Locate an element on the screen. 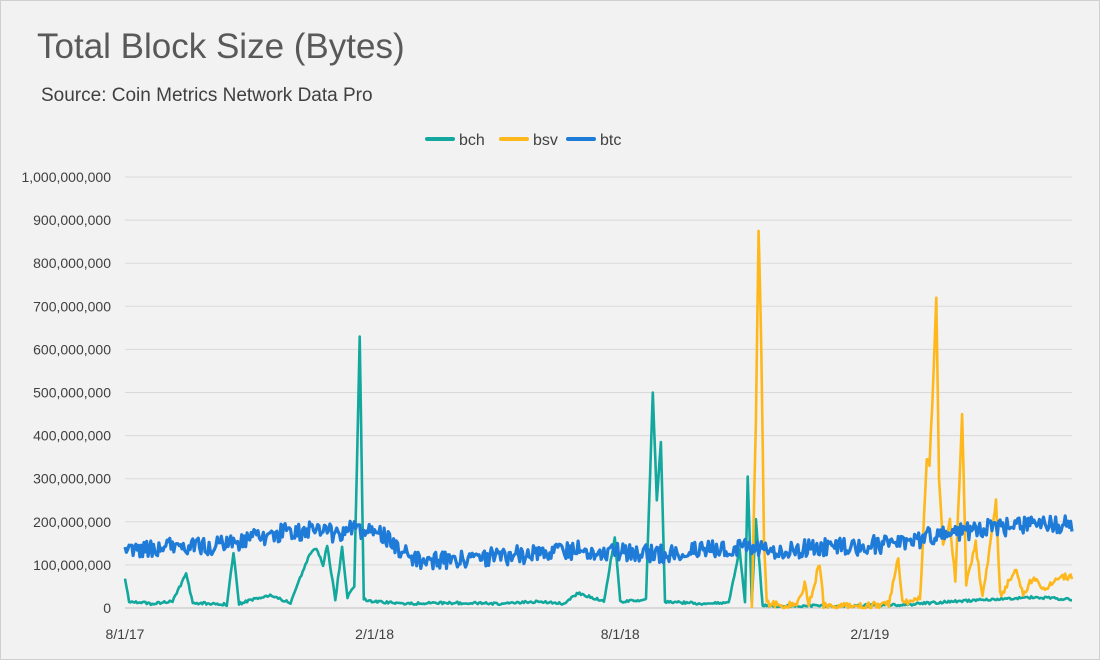 This screenshot has height=660, width=1100. legend: bch bsv btc is located at coordinates (523, 140).